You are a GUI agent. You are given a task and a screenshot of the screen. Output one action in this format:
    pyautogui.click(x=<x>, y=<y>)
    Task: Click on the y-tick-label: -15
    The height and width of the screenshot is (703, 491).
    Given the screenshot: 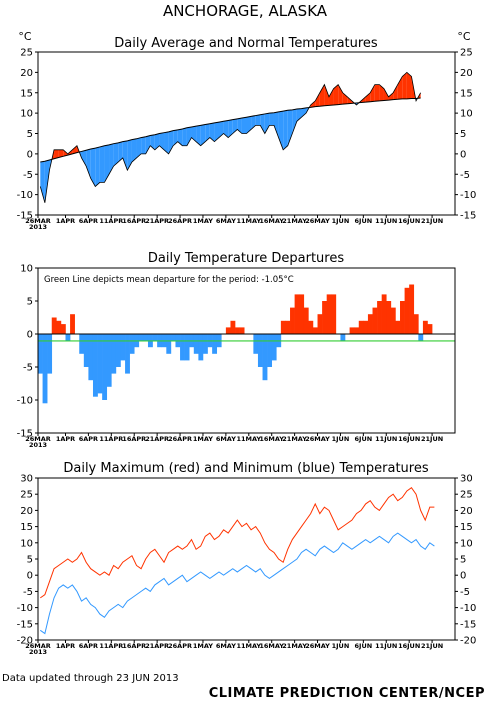 What is the action you would take?
    pyautogui.click(x=25, y=624)
    